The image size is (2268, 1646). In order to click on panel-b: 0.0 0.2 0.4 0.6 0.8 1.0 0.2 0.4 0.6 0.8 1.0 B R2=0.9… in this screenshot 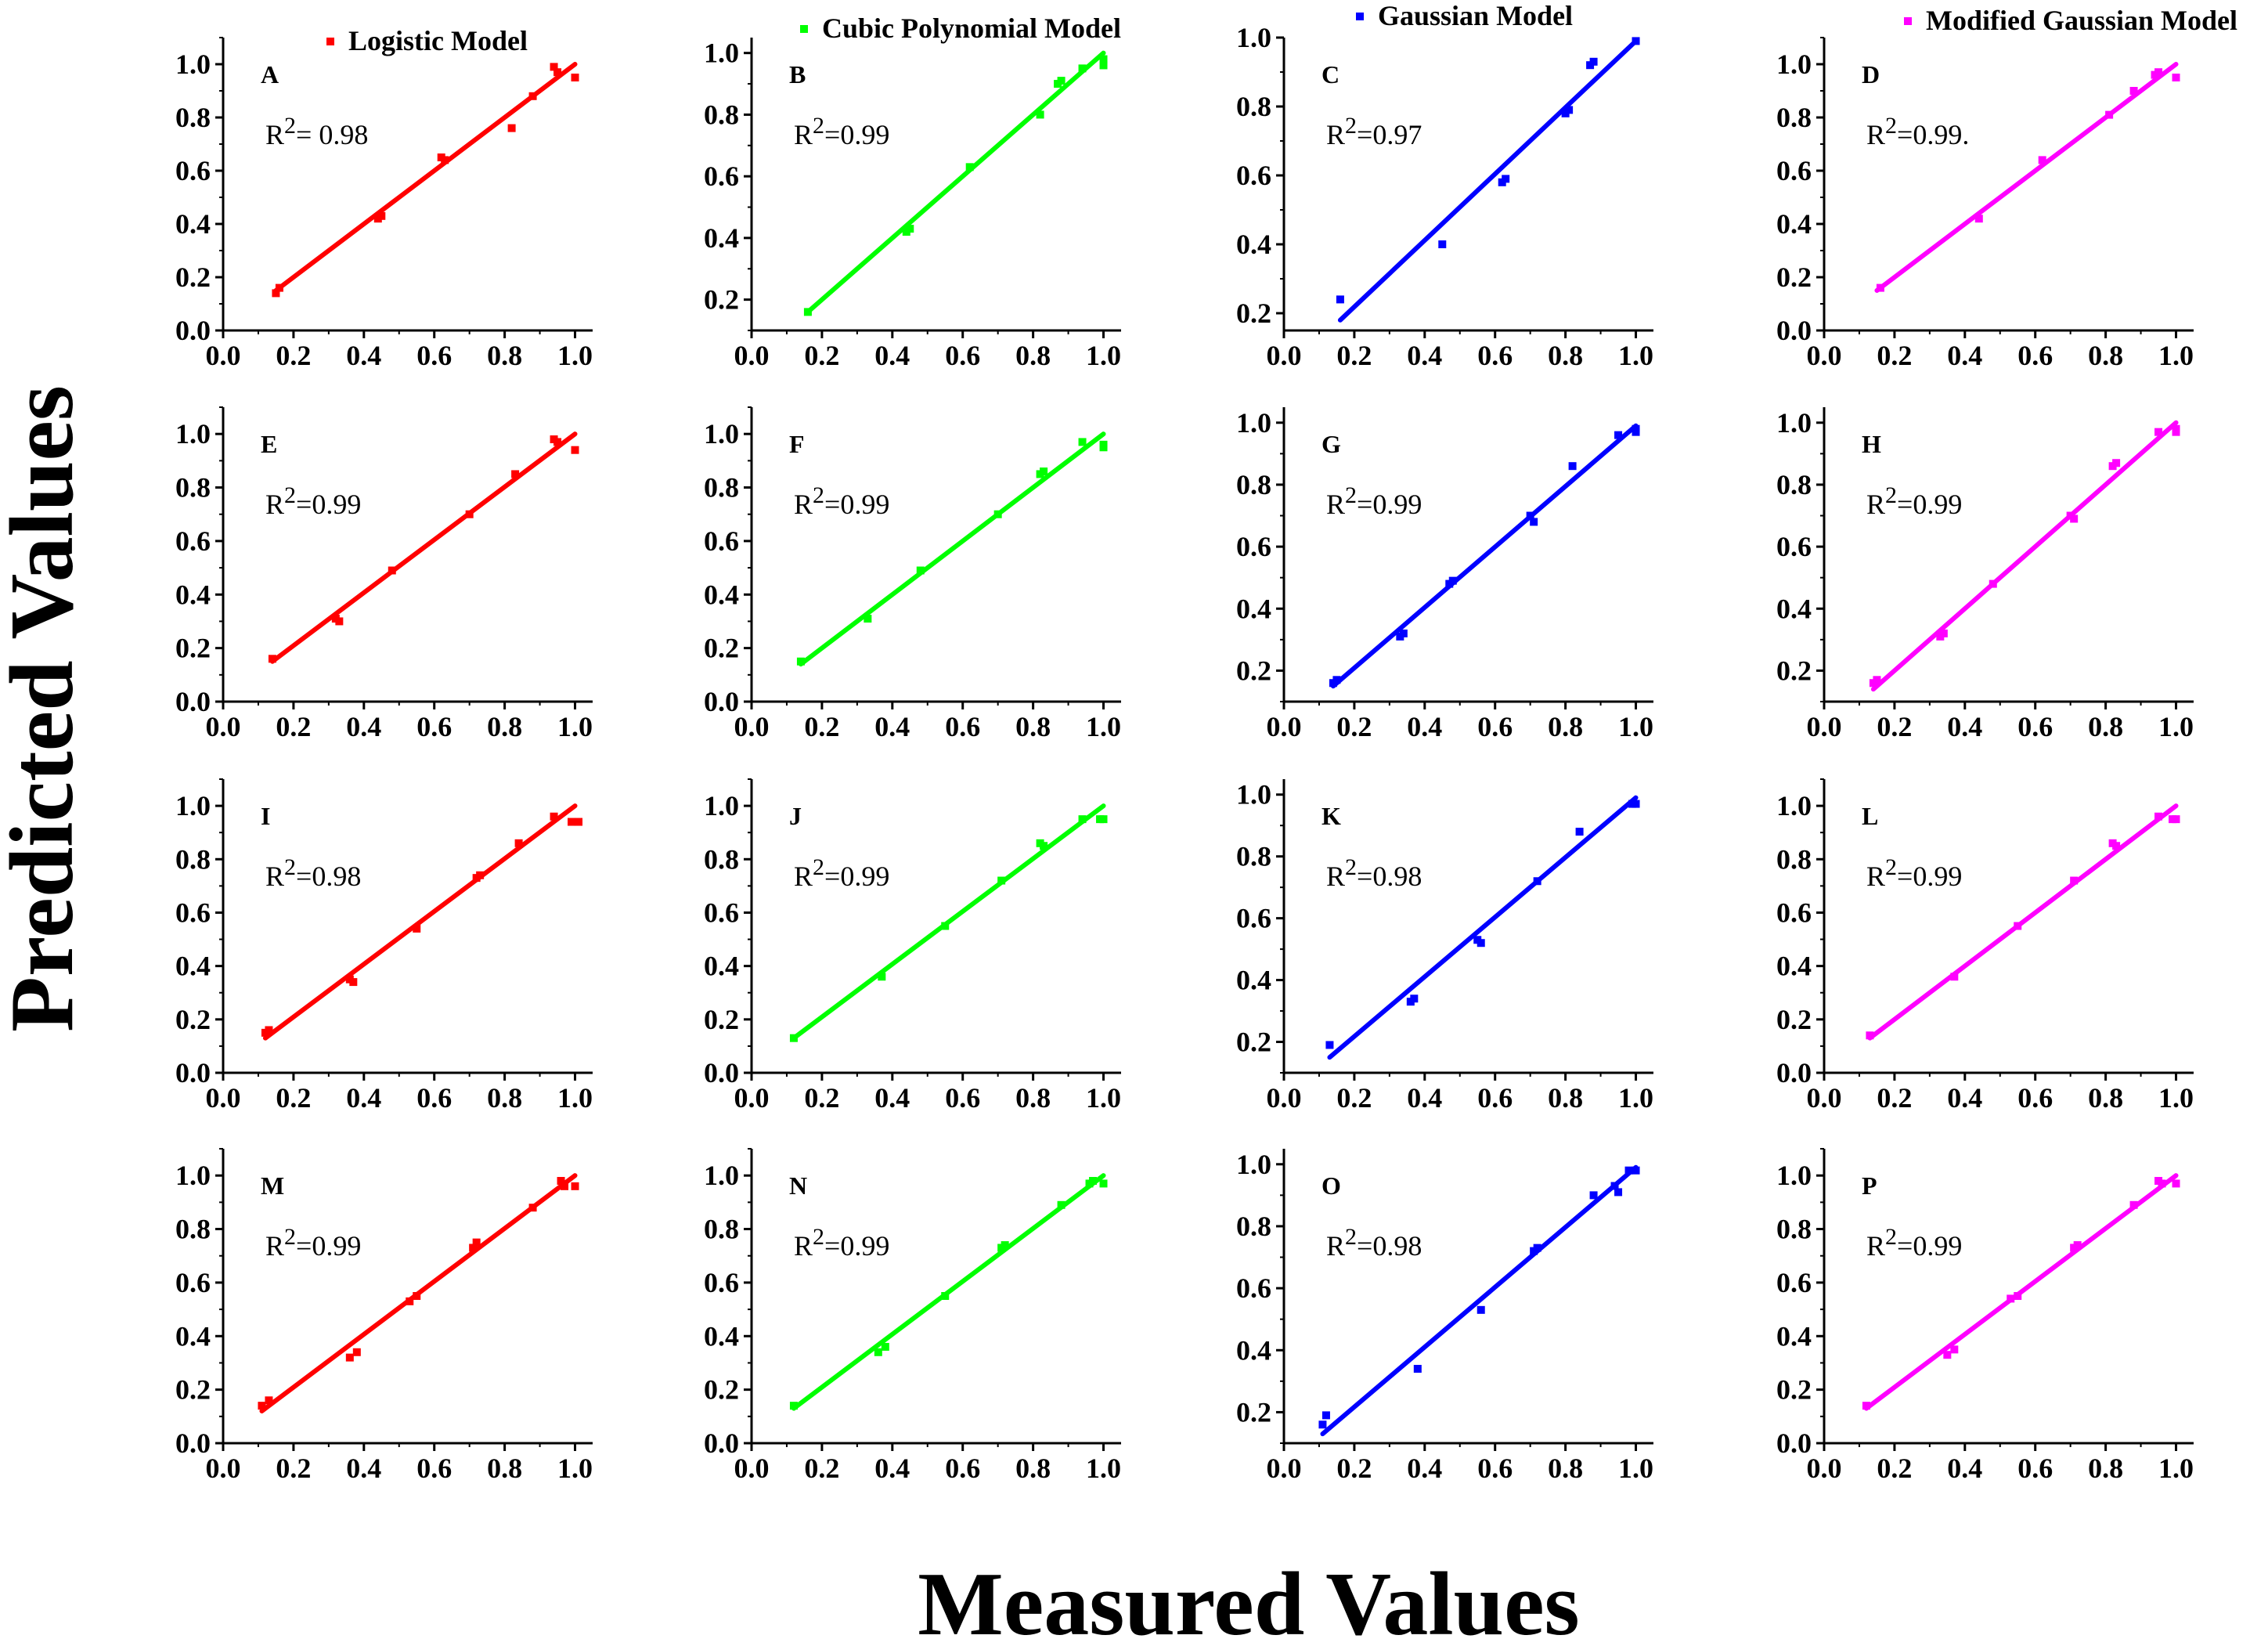, I will do `click(912, 204)`.